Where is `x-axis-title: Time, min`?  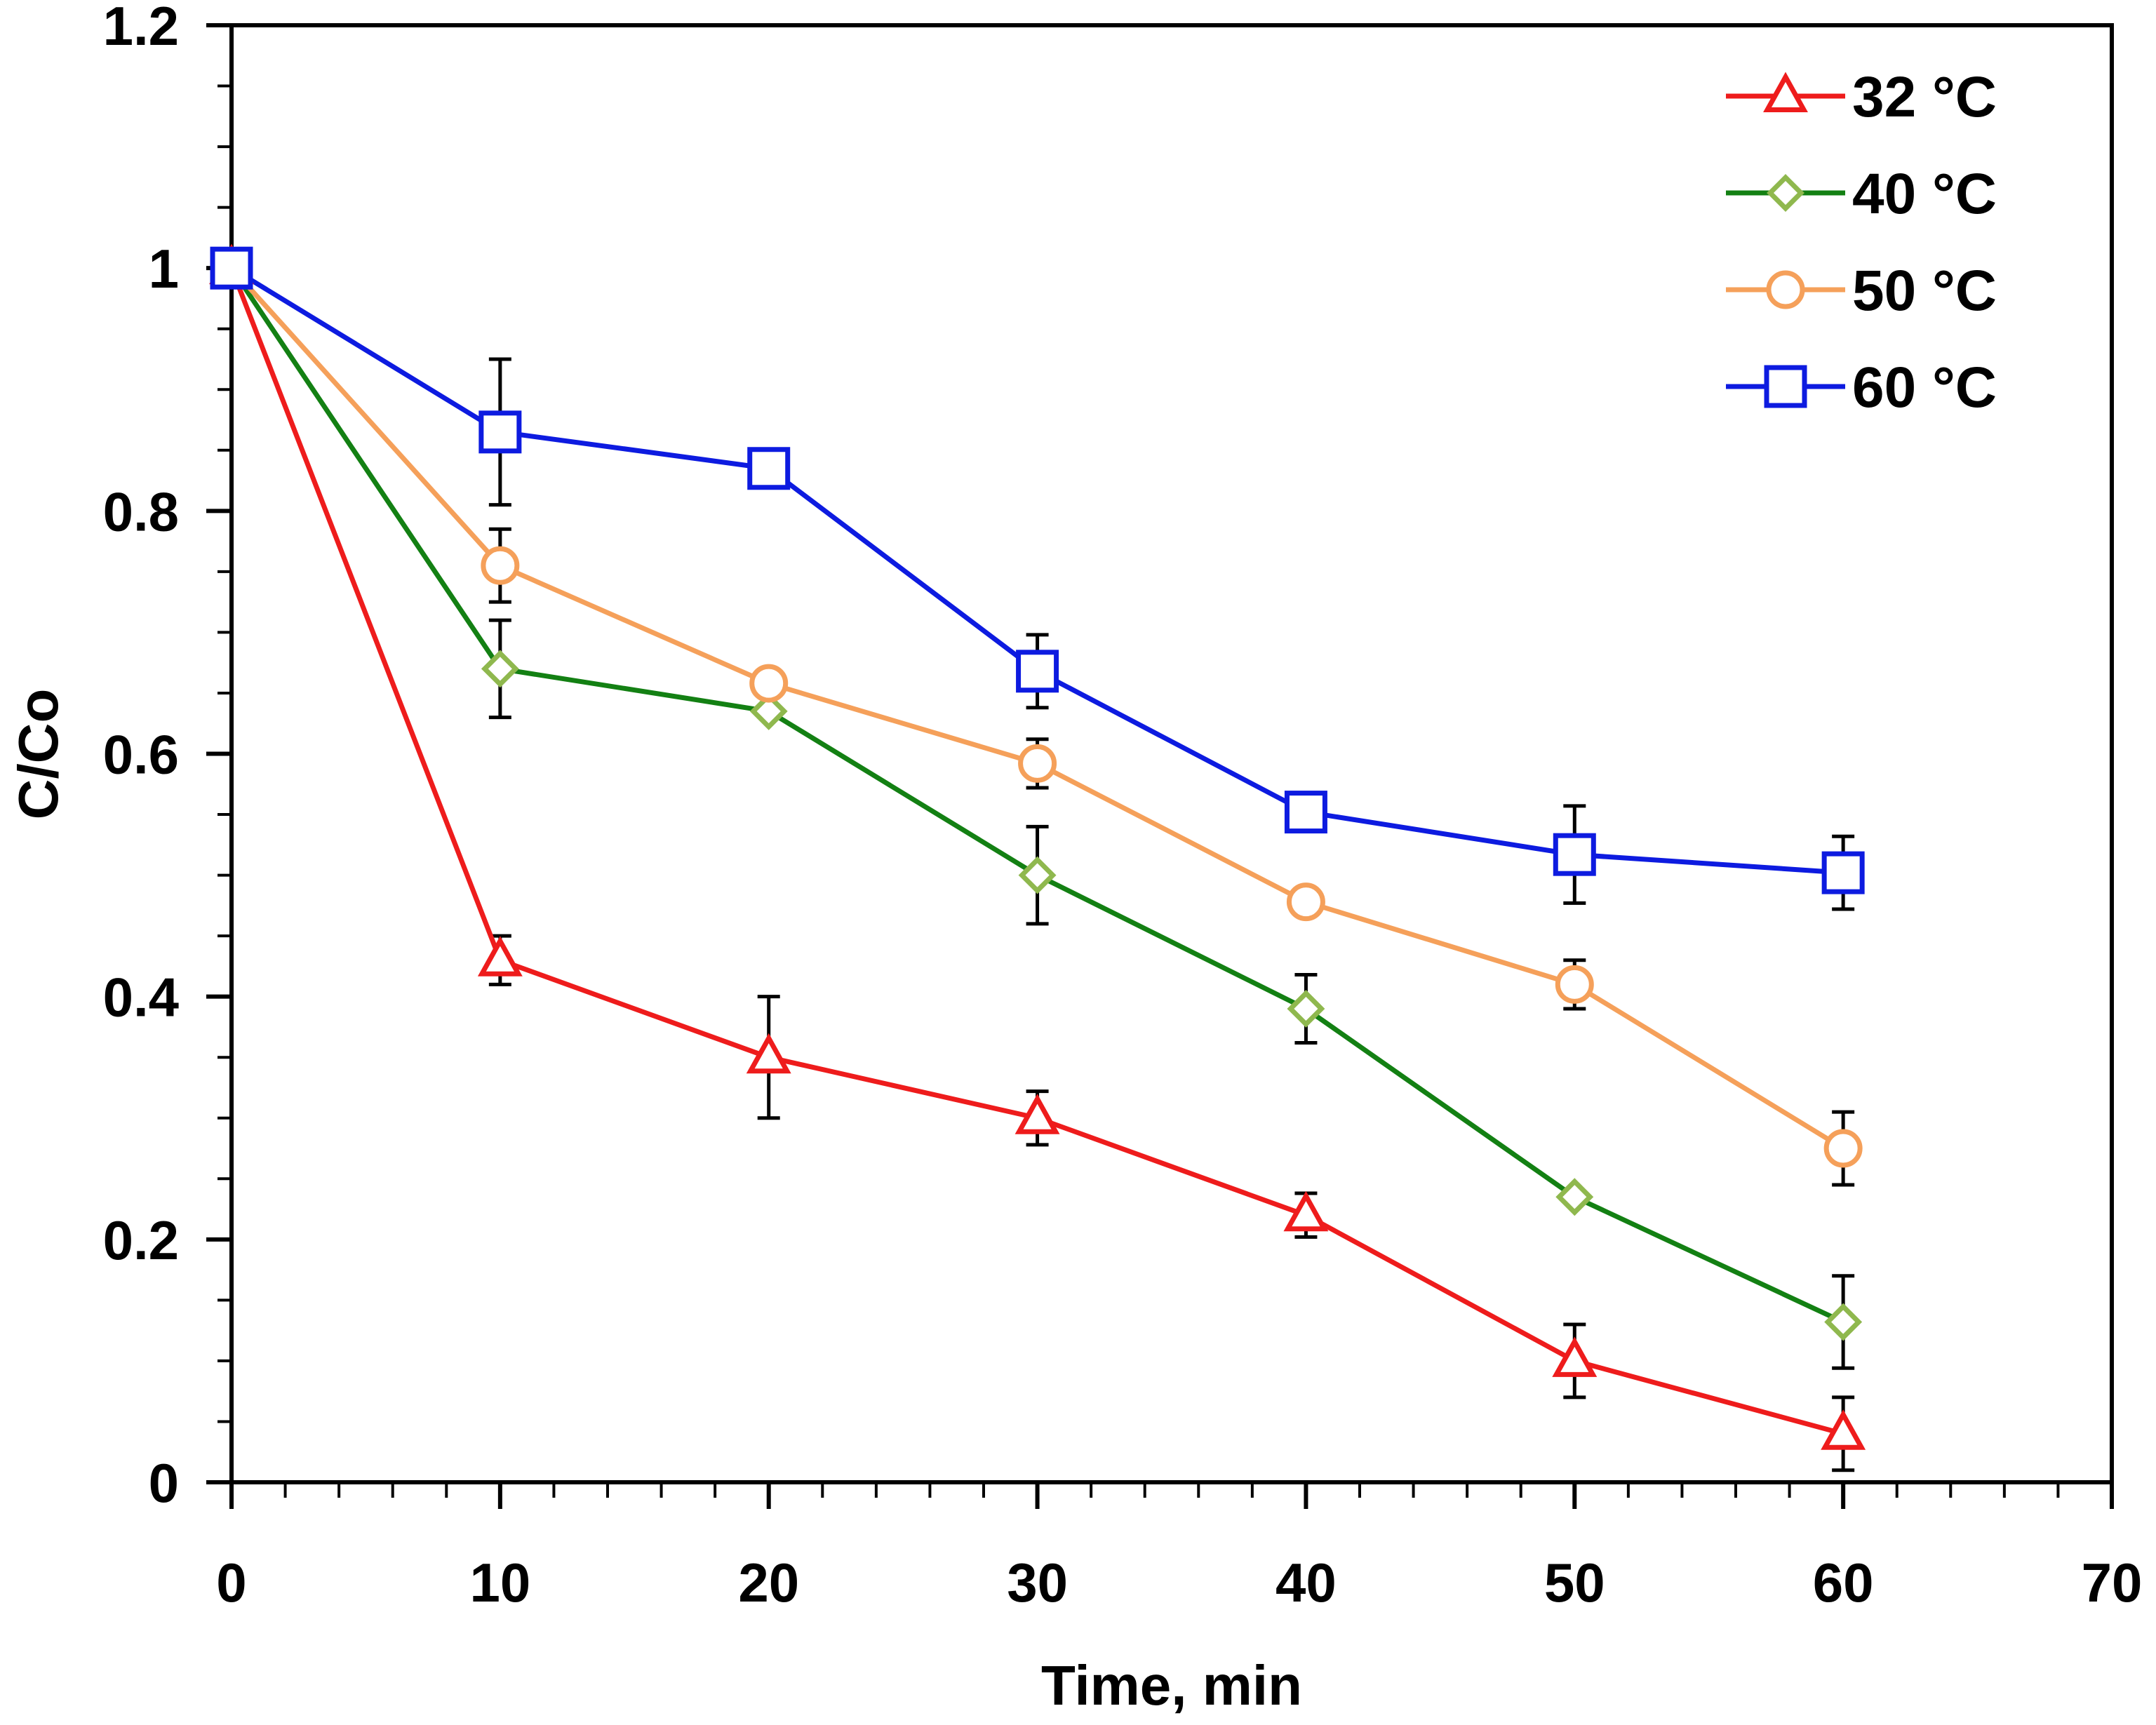 x-axis-title: Time, min is located at coordinates (1171, 1686).